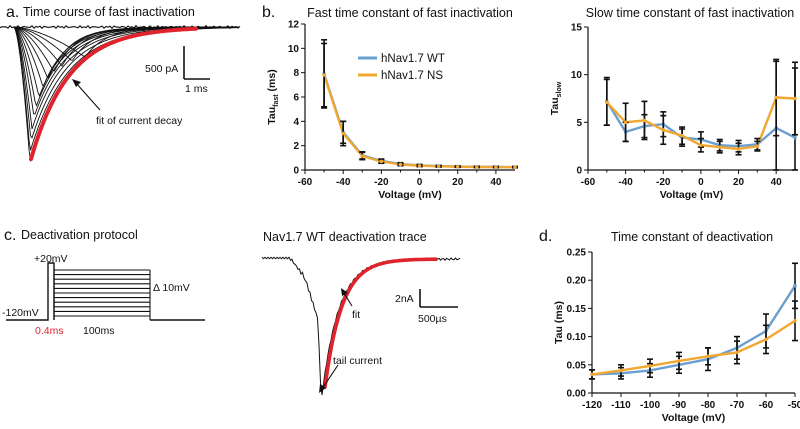 The image size is (800, 429). I want to click on tail-arrow-line, so click(330, 377).